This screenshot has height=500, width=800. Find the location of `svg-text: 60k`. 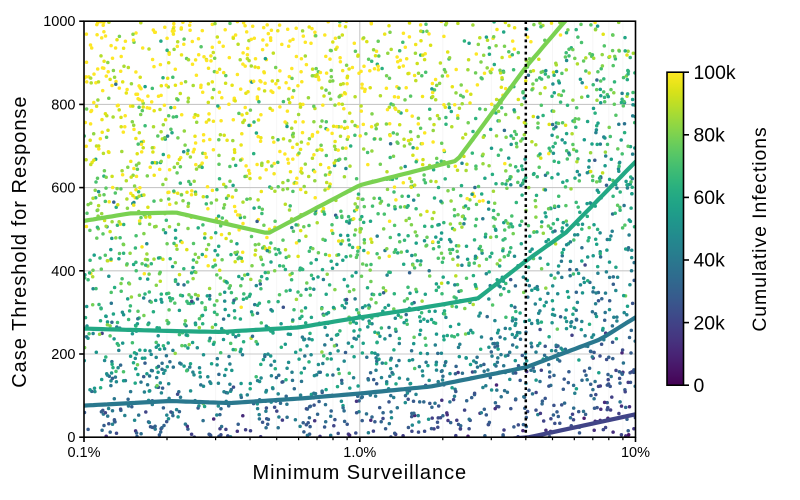

svg-text: 60k is located at coordinates (710, 198).